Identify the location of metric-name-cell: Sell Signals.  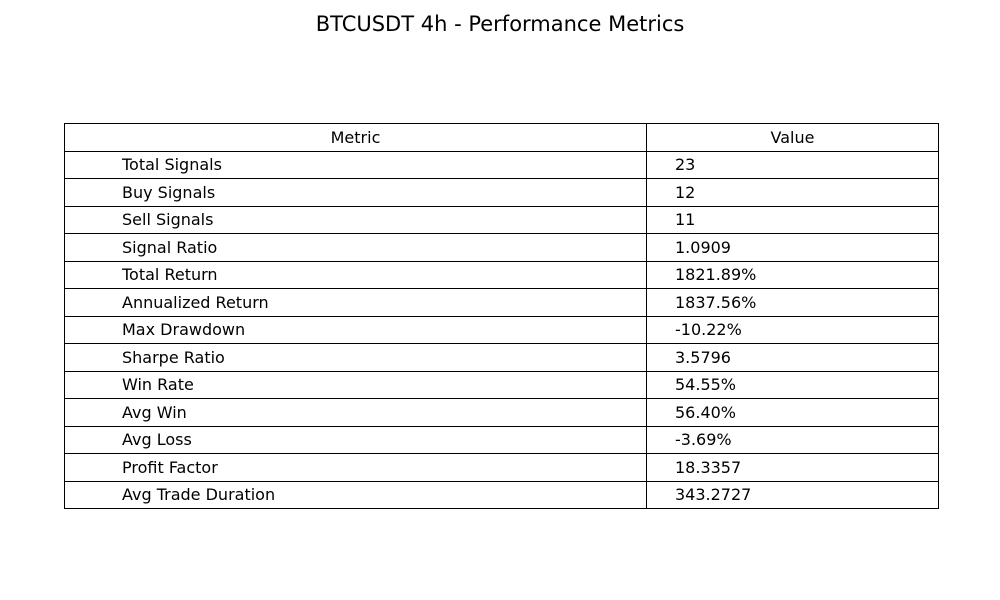
(355, 219).